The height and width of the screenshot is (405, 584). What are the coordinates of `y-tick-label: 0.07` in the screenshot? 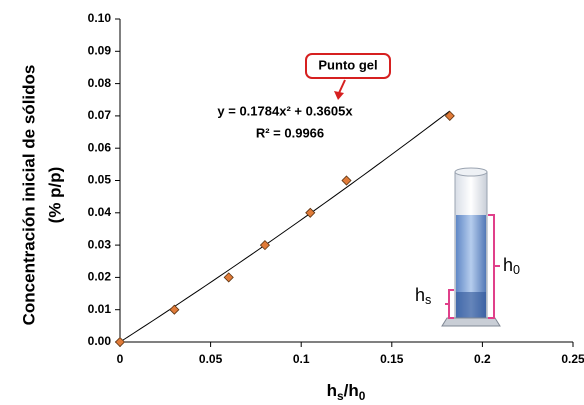 It's located at (100, 115).